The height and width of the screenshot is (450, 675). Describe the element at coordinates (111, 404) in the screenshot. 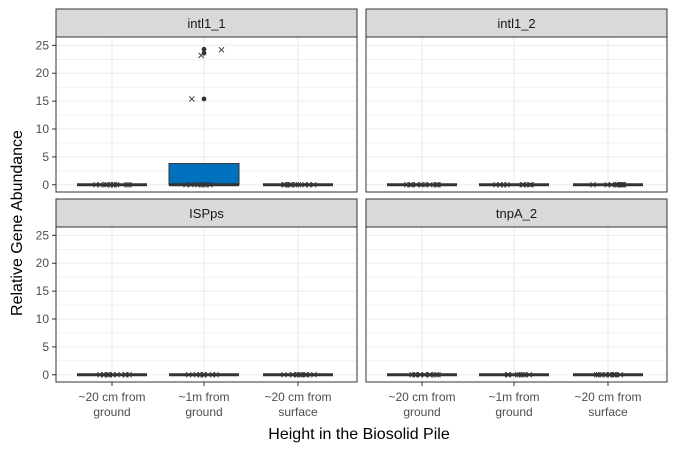

I see `x-tick-label: ~20 cm from ground` at that location.